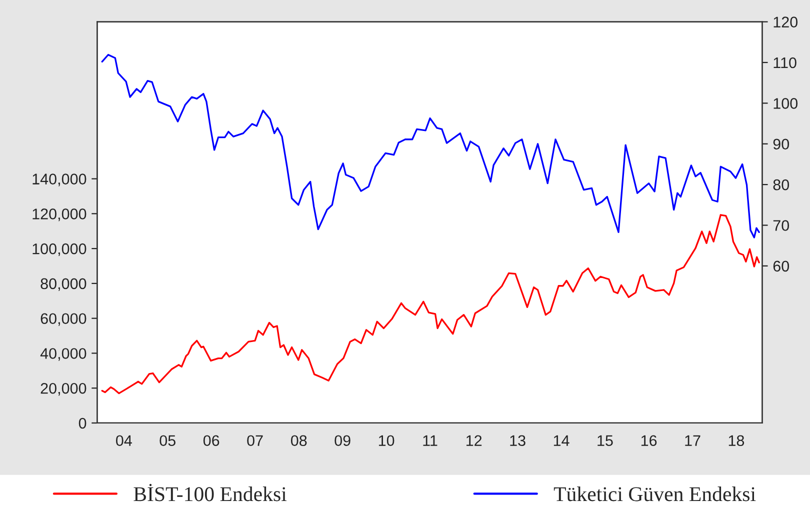  Describe the element at coordinates (63, 284) in the screenshot. I see `y-tick-label: 80,000` at that location.